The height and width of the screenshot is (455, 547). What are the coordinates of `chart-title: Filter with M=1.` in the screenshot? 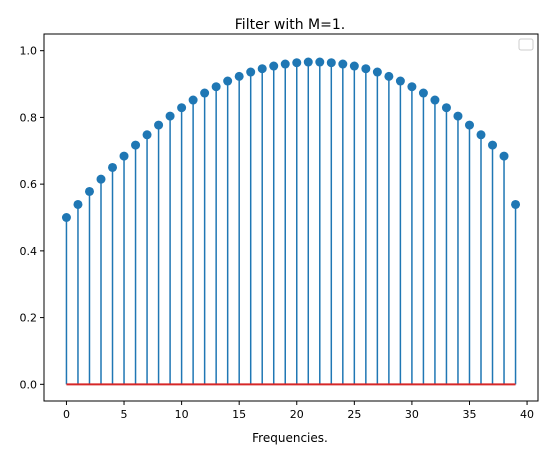 It's located at (290, 25).